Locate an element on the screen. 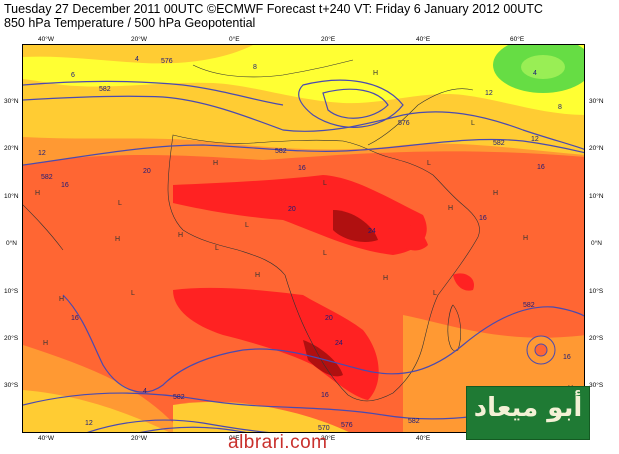 Image resolution: width=619 pixels, height=454 pixels. lon-label-bottom: 0°E is located at coordinates (234, 438).